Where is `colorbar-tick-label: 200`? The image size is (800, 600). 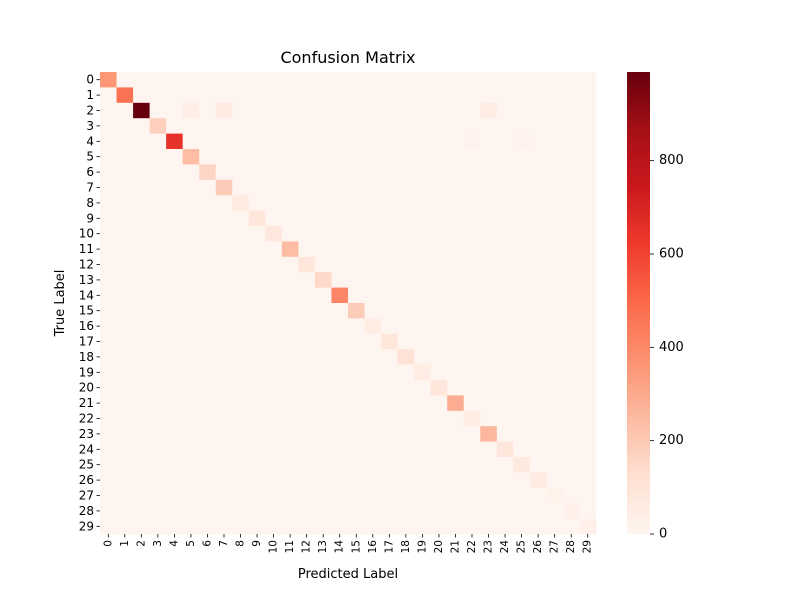 colorbar-tick-label: 200 is located at coordinates (671, 440).